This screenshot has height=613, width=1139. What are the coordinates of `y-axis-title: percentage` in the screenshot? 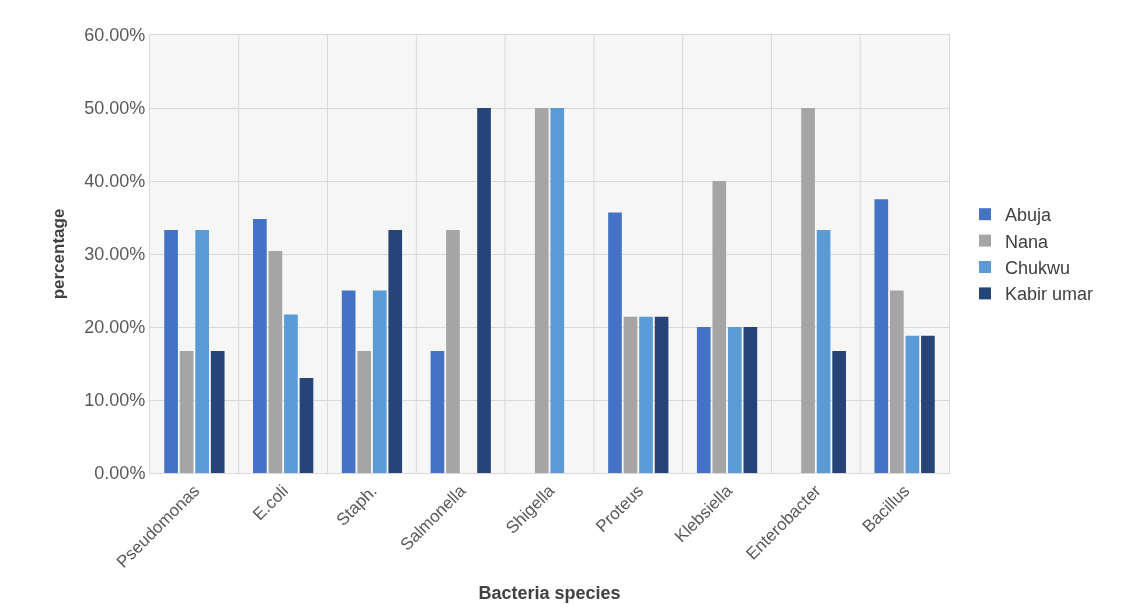 It's located at (58, 254).